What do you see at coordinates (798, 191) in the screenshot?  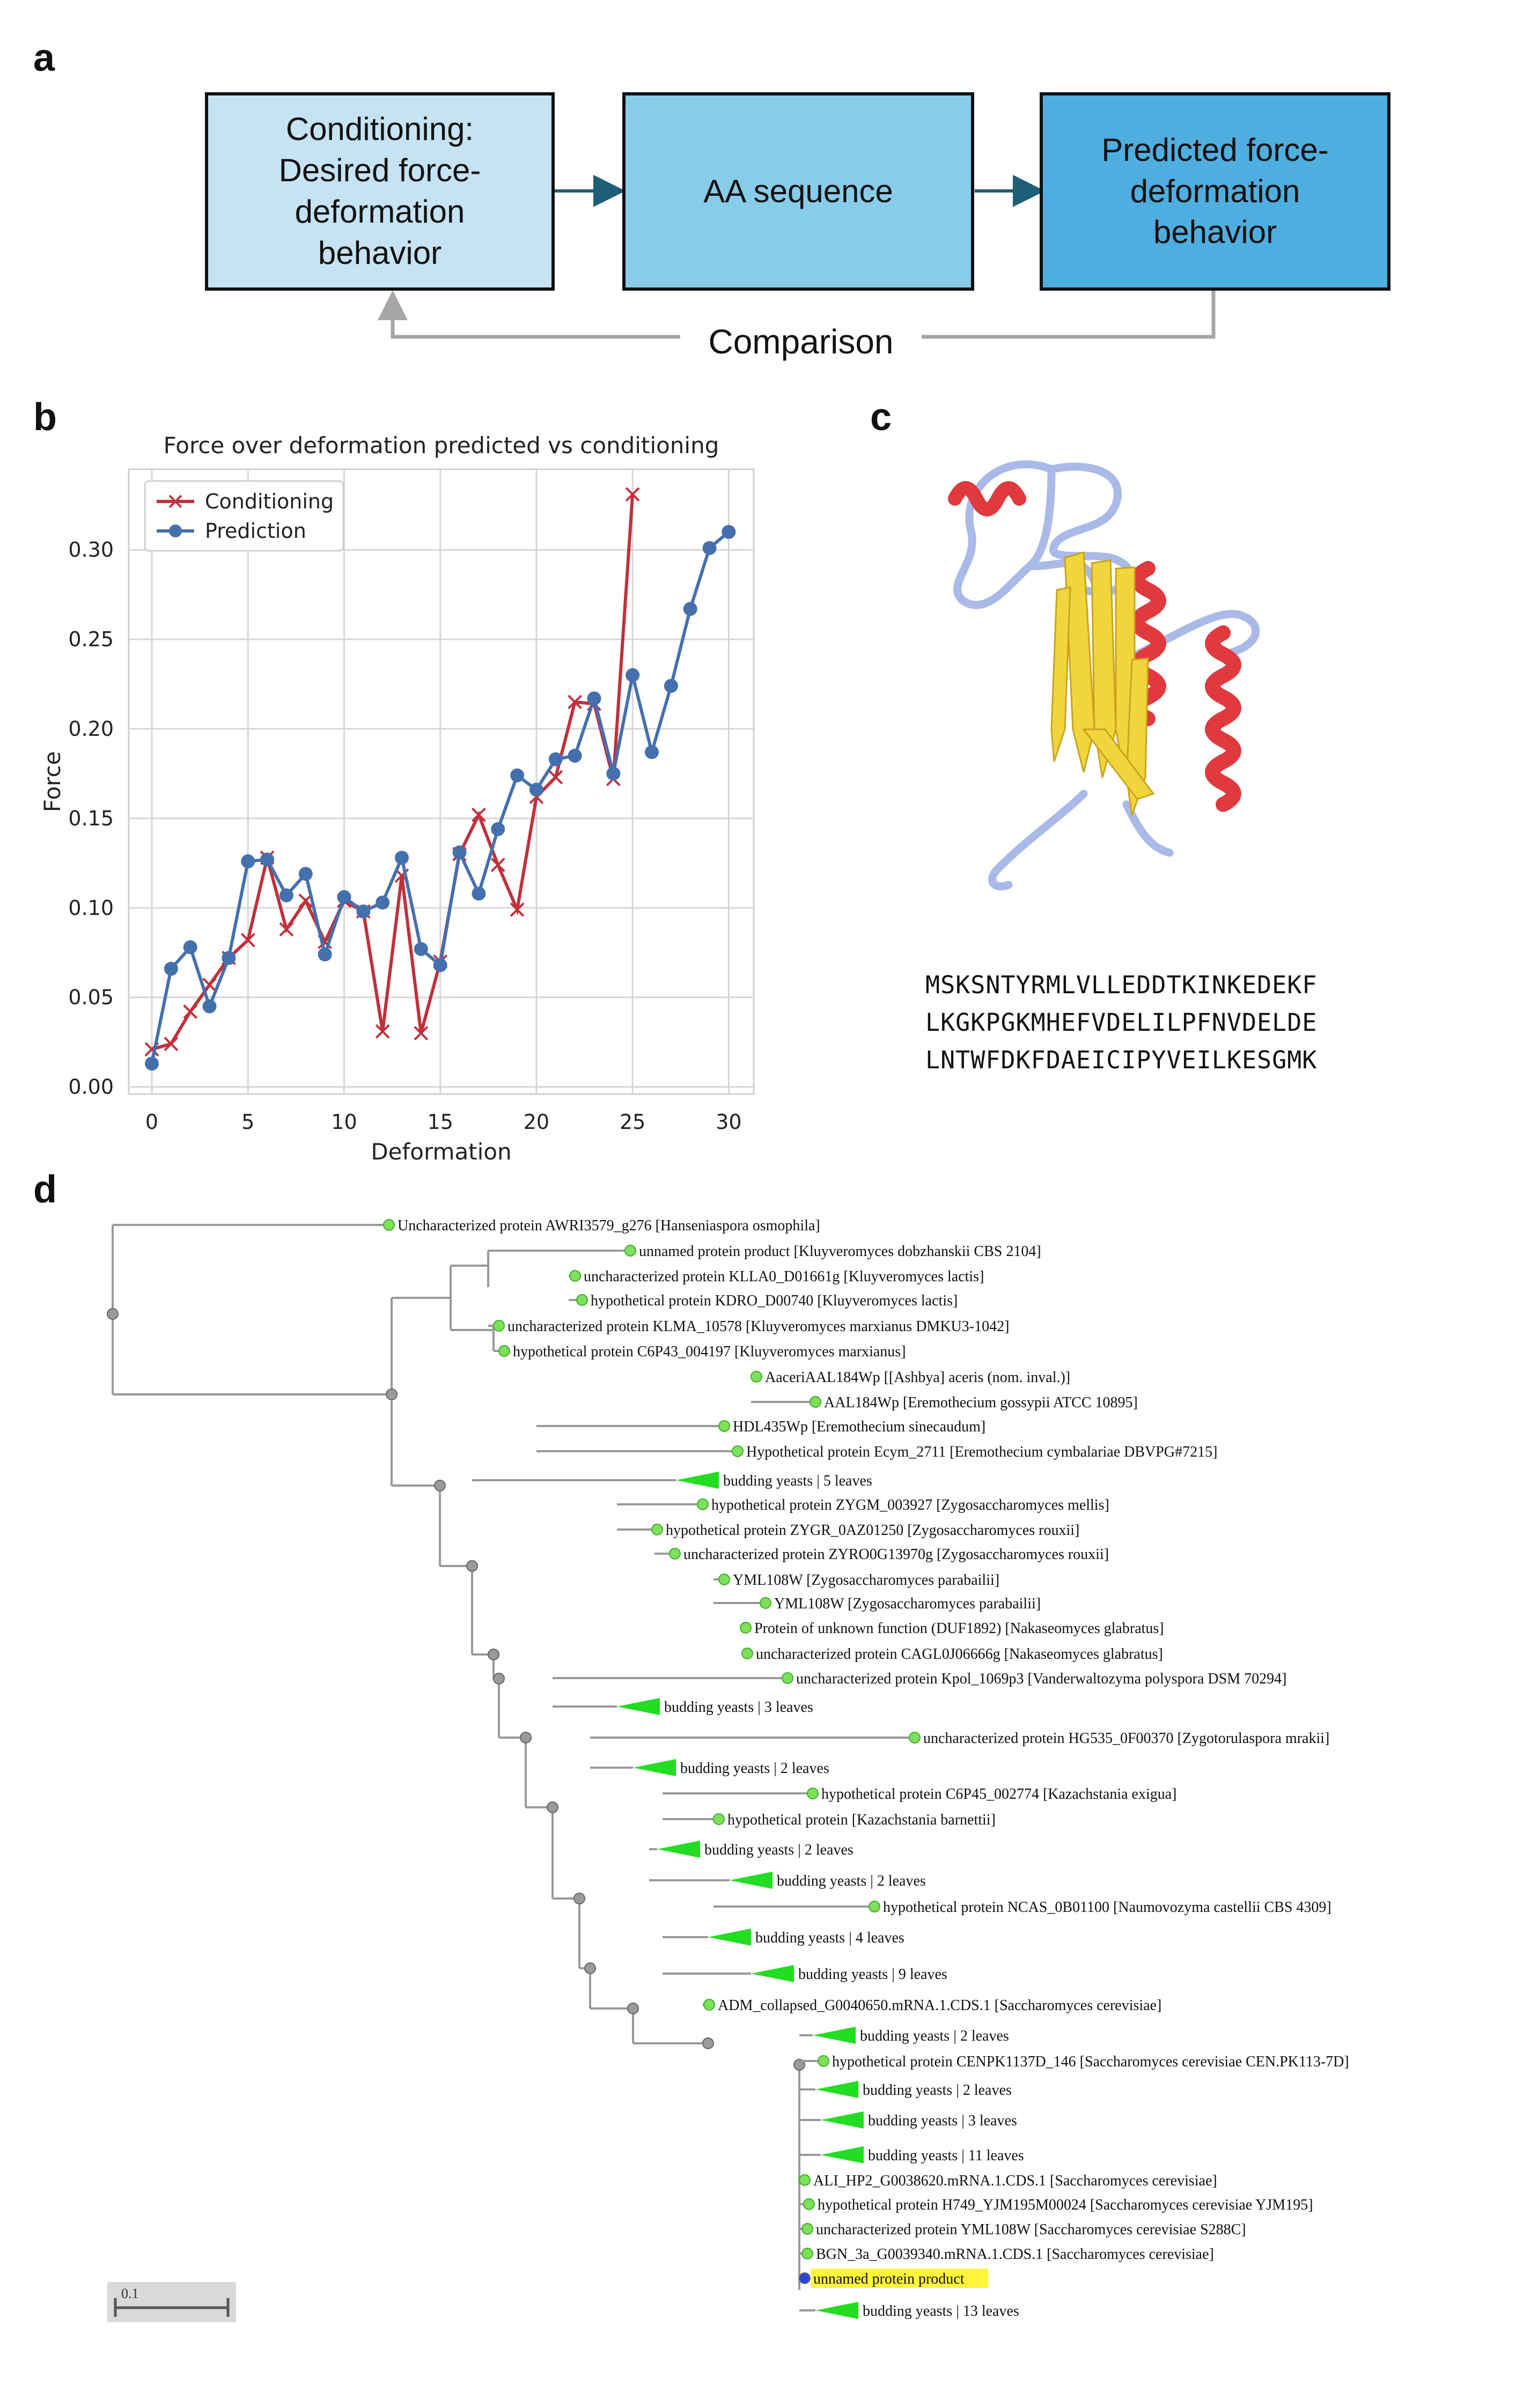 I see `aa-sequence-box: AA sequence` at bounding box center [798, 191].